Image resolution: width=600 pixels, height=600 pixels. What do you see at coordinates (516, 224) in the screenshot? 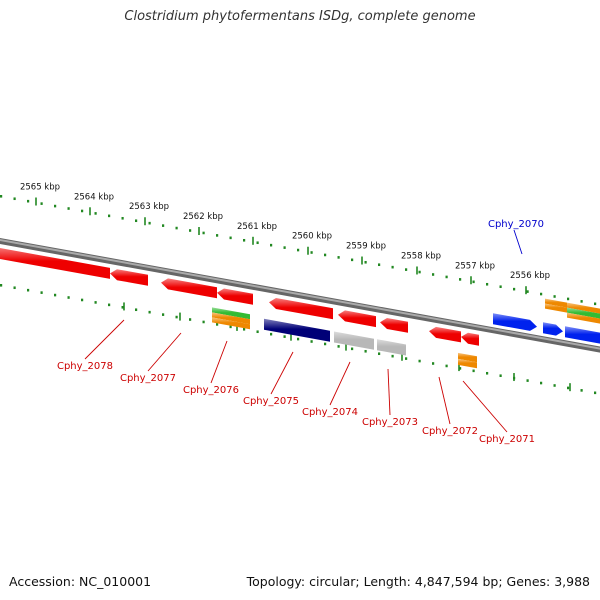
I see `gene-label: Cphy_2070` at bounding box center [516, 224].